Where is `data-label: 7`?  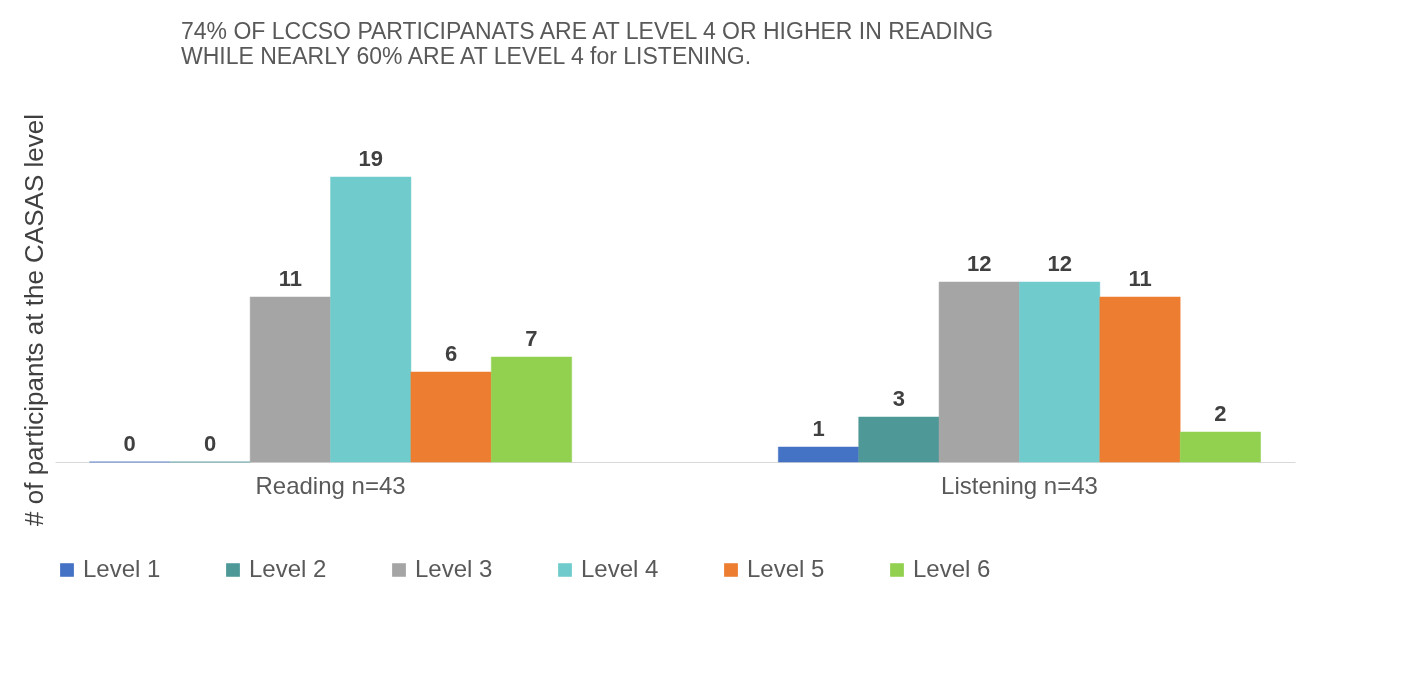
data-label: 7 is located at coordinates (531, 338).